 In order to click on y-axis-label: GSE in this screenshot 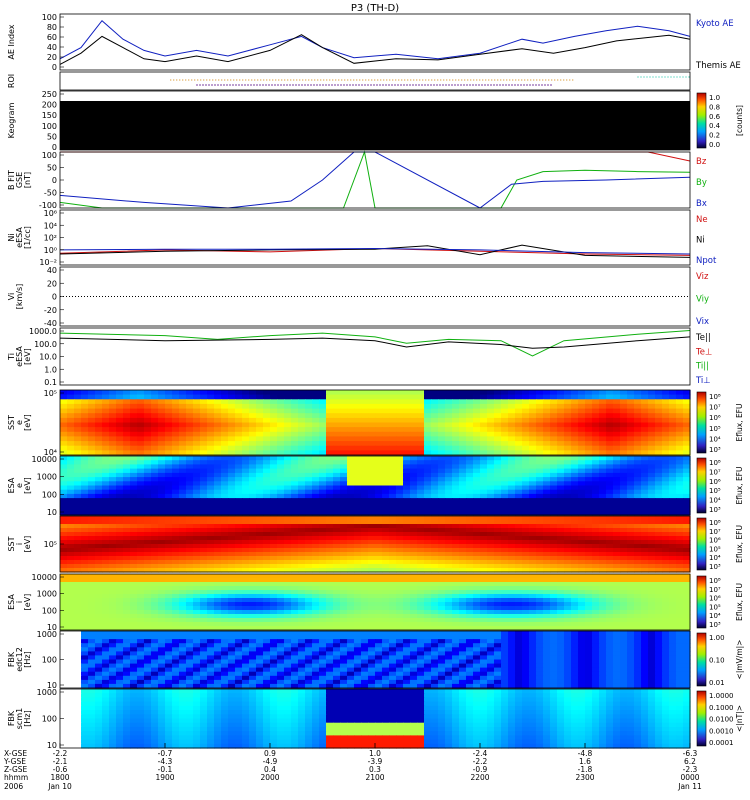, I will do `click(19, 180)`.